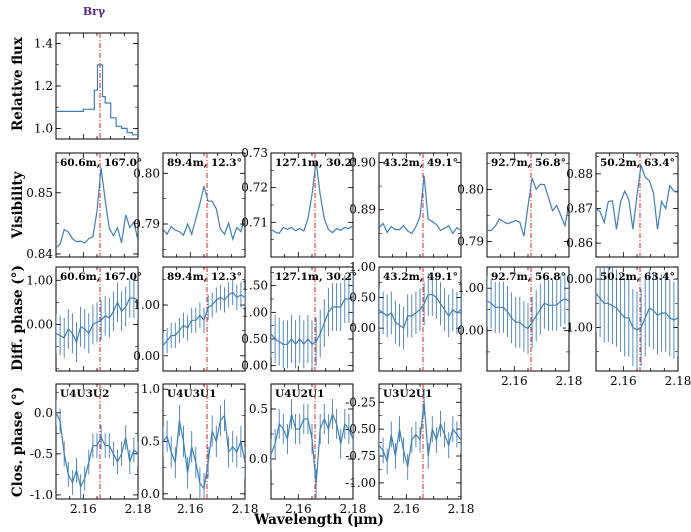  I want to click on clos-phase-panel-1: 0.0 -0.5 -1.0 2.16 2.18 U4U3U2, so click(91, 449).